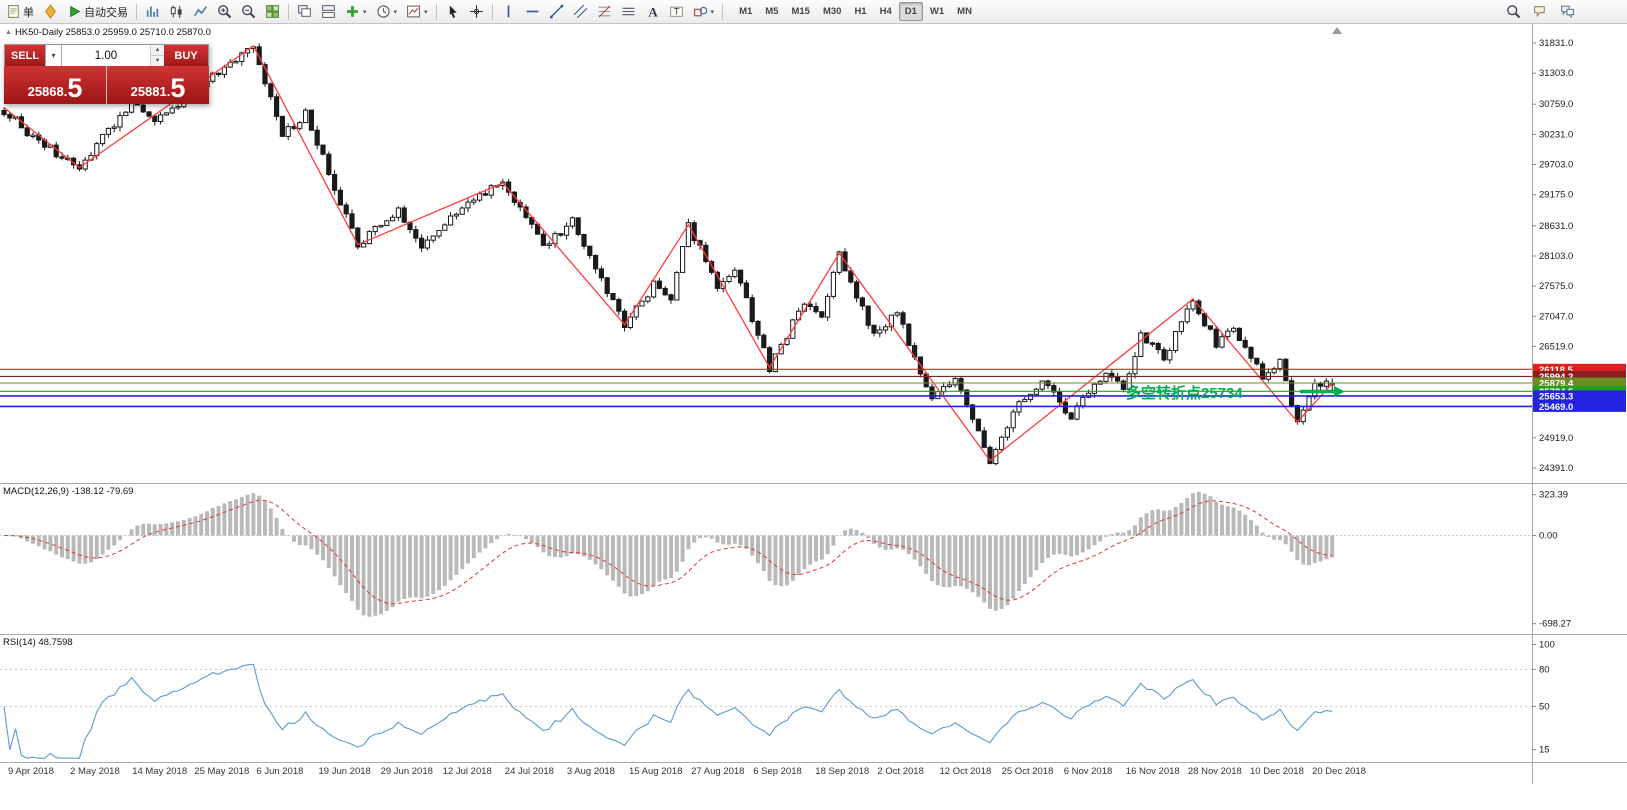  Describe the element at coordinates (1153, 771) in the screenshot. I see `svg-text: 16 Nov 2018` at that location.